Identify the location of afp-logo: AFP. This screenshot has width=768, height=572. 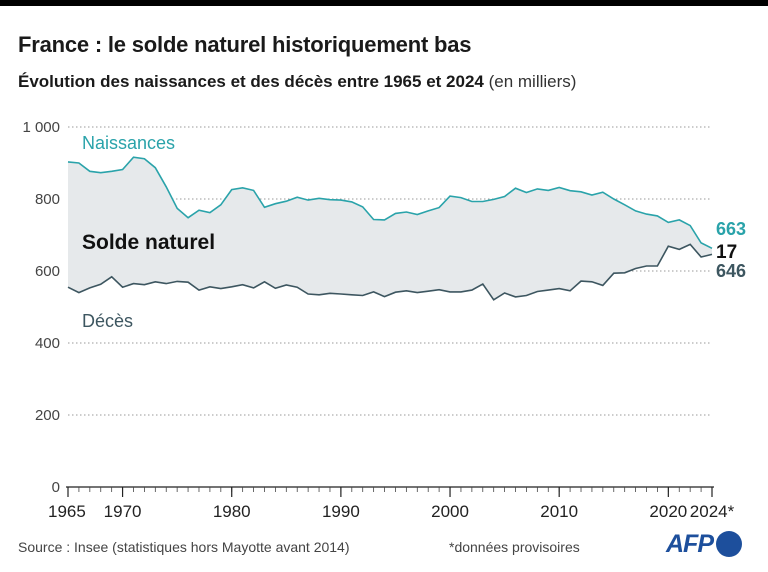
(704, 544).